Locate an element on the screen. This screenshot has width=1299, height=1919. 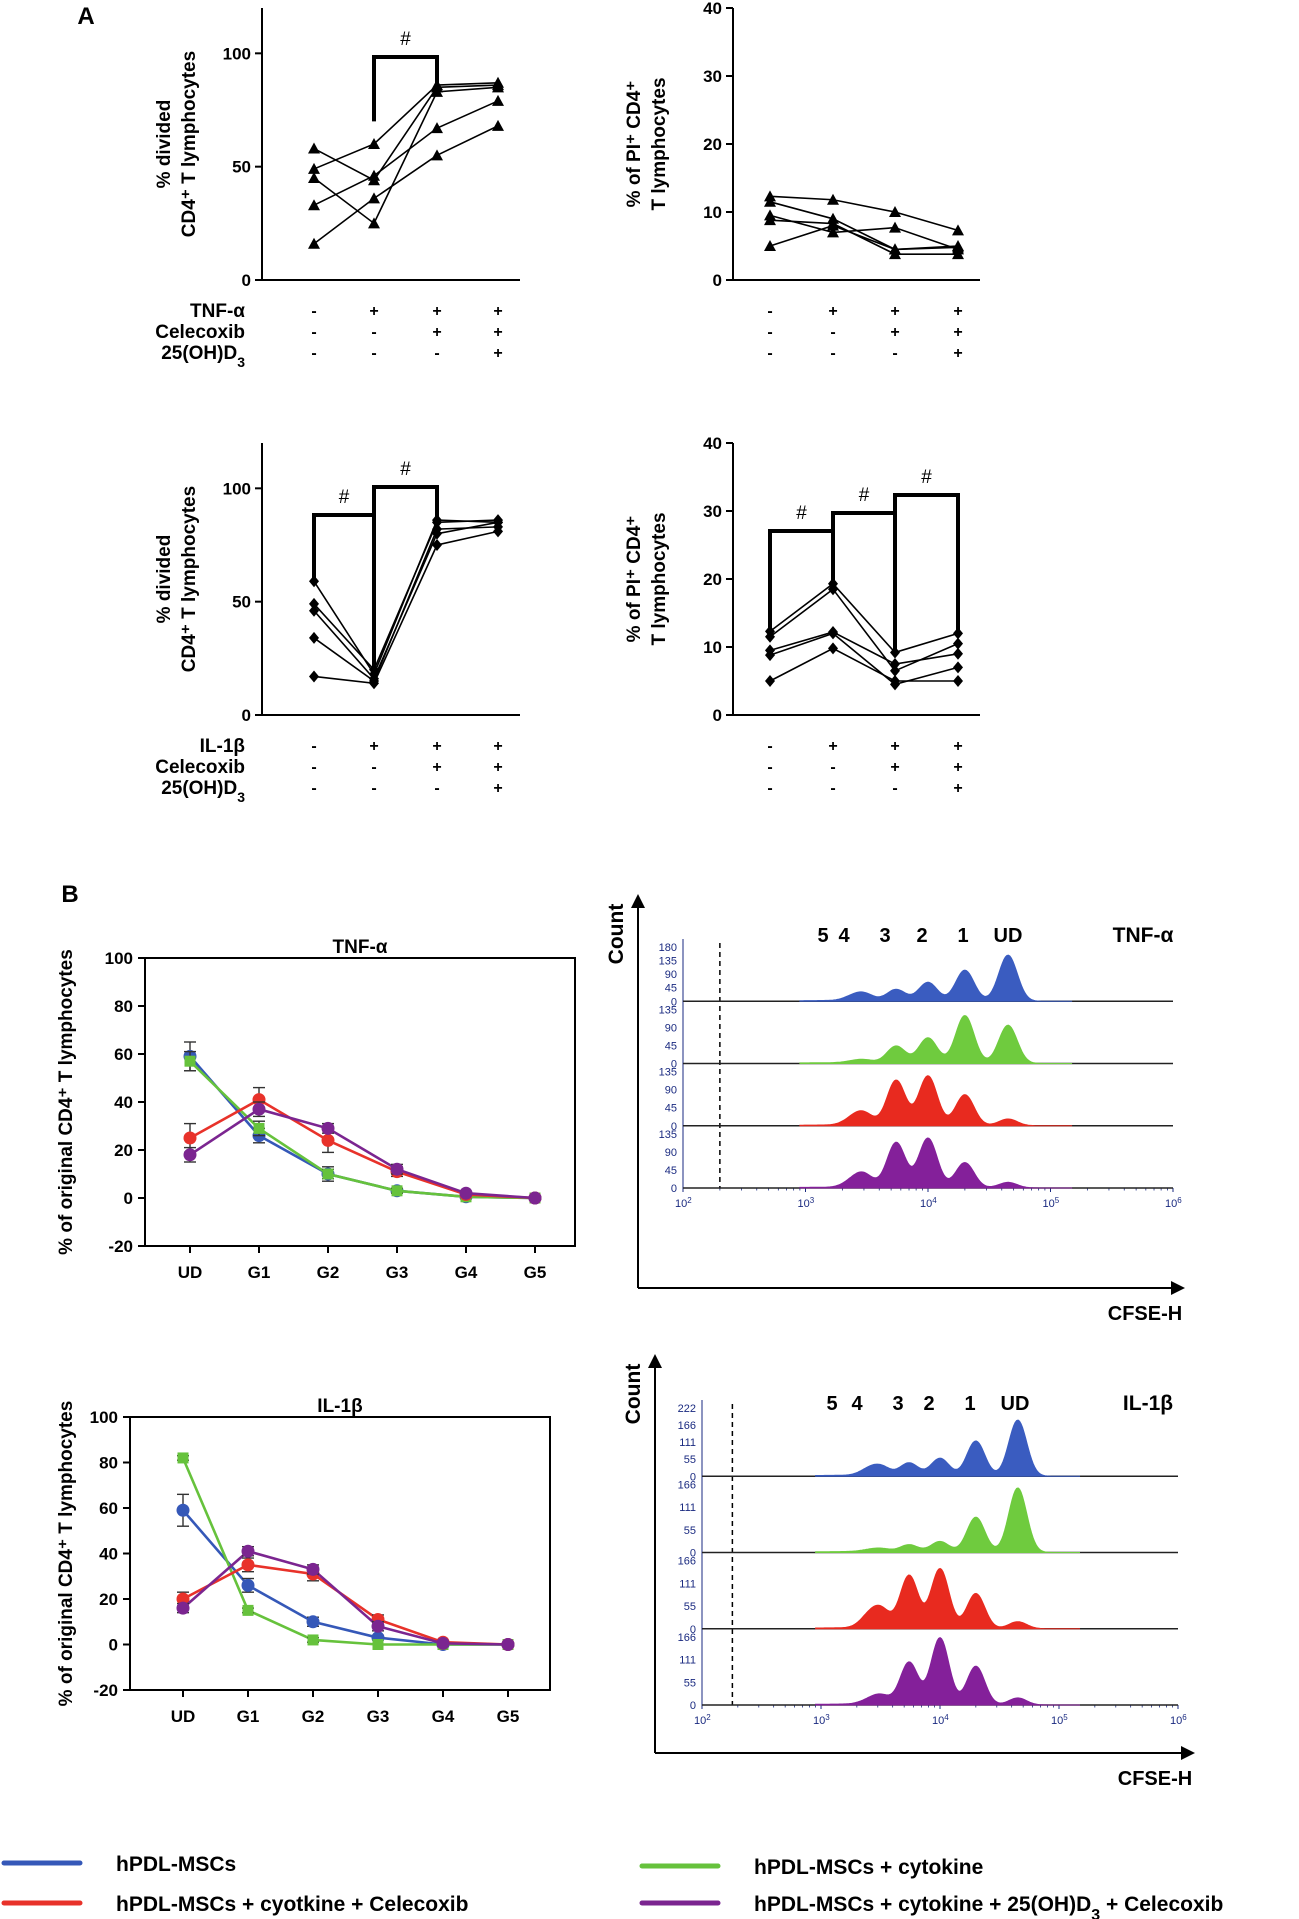
track-y-tick-label: 55 is located at coordinates (690, 1683).